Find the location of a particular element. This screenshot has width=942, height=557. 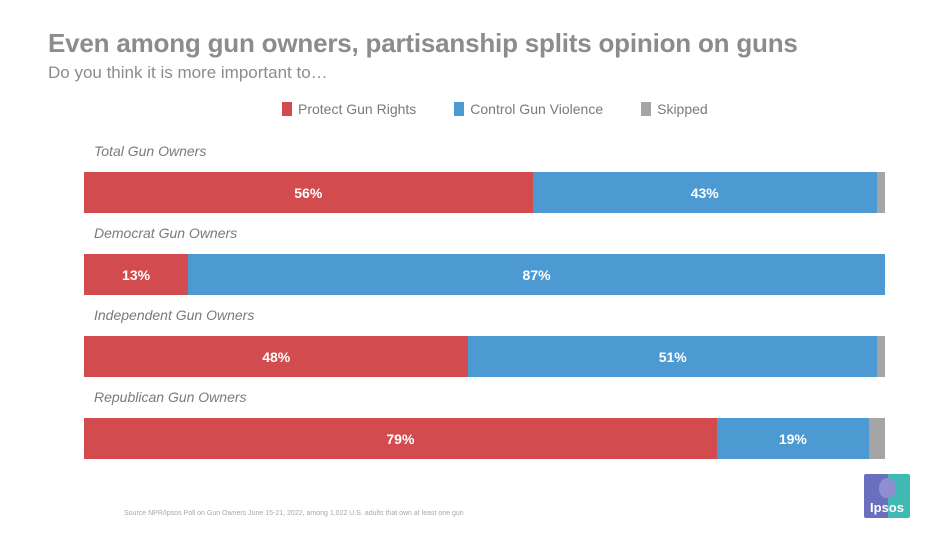

legend-item-control-gun-violence: Control Gun Violence is located at coordinates (528, 109).